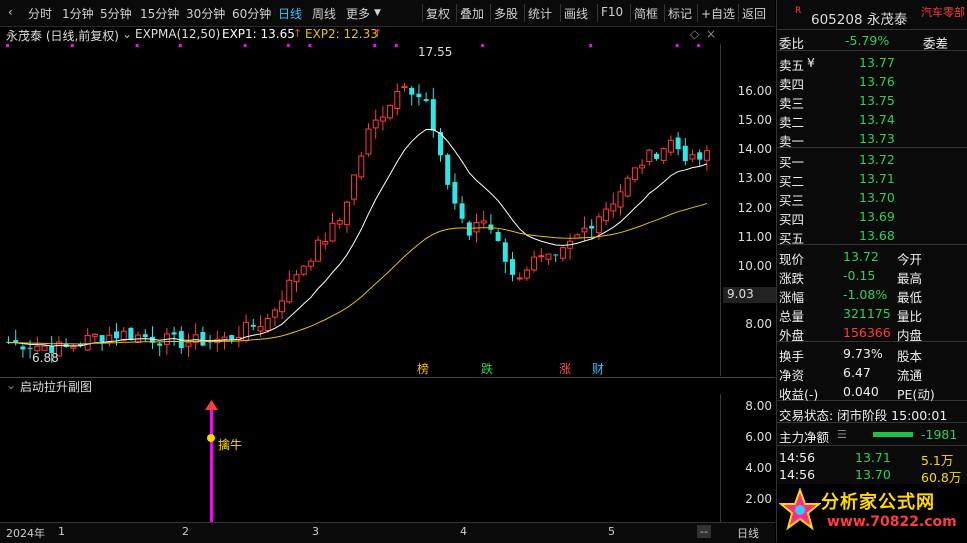 Image resolution: width=967 pixels, height=543 pixels. I want to click on bid-row: 买五 13.68, so click(872, 236).